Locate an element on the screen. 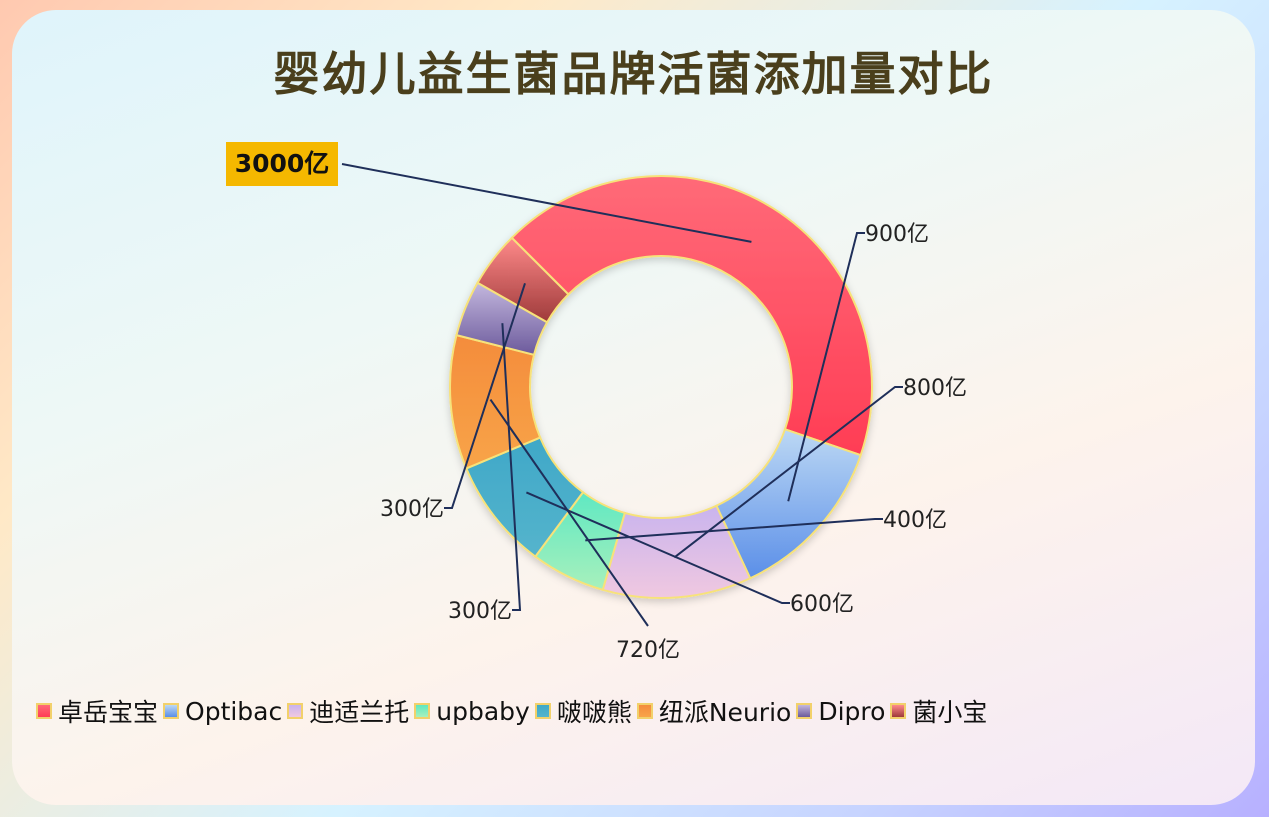 The image size is (1269, 817). legend-item-4: 啵啵熊 is located at coordinates (583, 711).